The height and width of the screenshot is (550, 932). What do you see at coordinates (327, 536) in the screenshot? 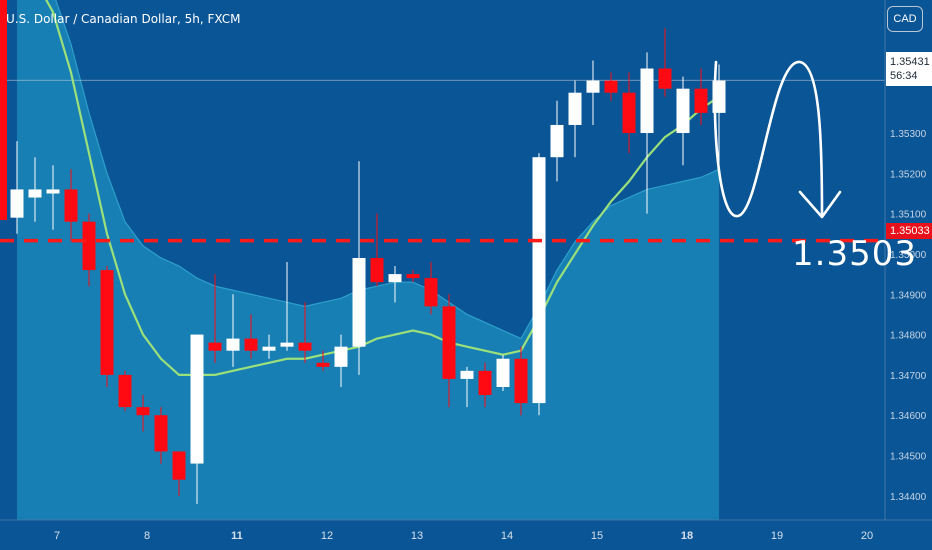
I see `x-tick-label: 12` at bounding box center [327, 536].